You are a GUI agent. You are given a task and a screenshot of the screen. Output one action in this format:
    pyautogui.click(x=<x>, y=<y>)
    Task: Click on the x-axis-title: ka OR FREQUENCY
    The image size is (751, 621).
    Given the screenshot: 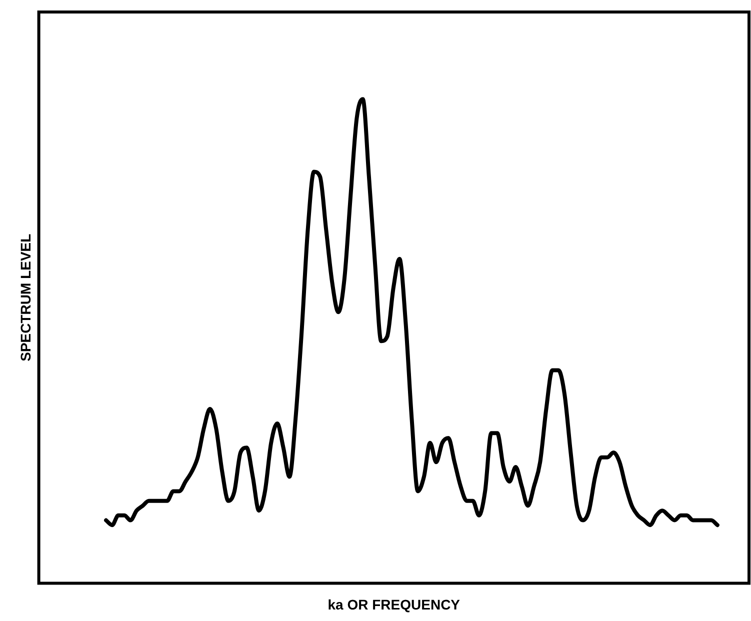 What is the action you would take?
    pyautogui.click(x=394, y=604)
    